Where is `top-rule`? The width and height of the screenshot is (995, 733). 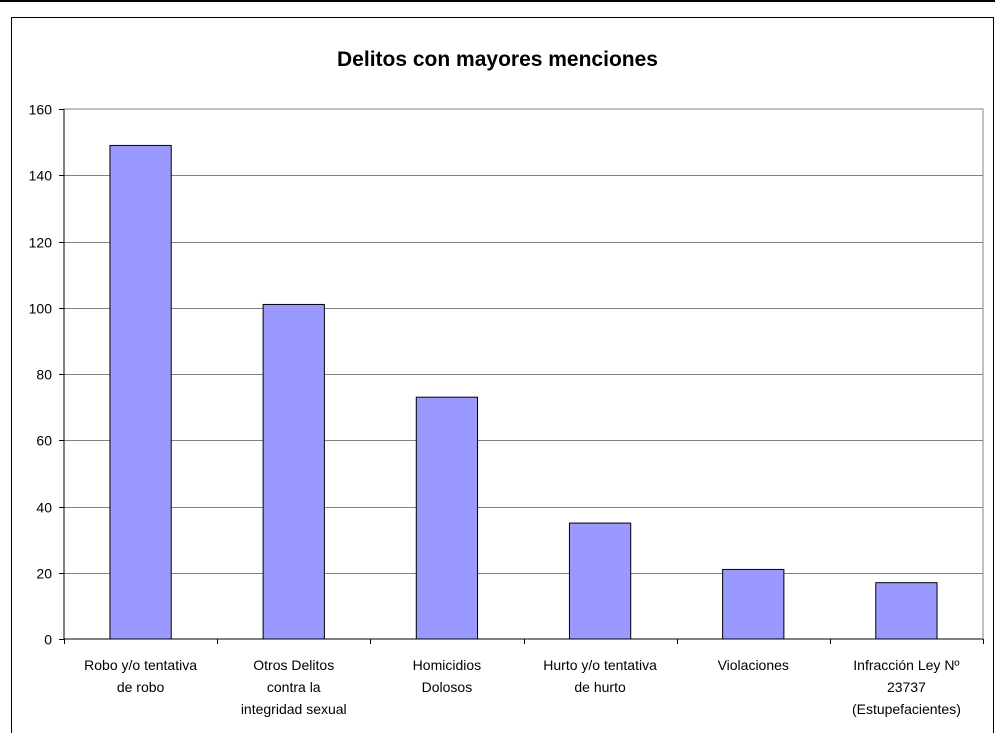 top-rule is located at coordinates (497, 1).